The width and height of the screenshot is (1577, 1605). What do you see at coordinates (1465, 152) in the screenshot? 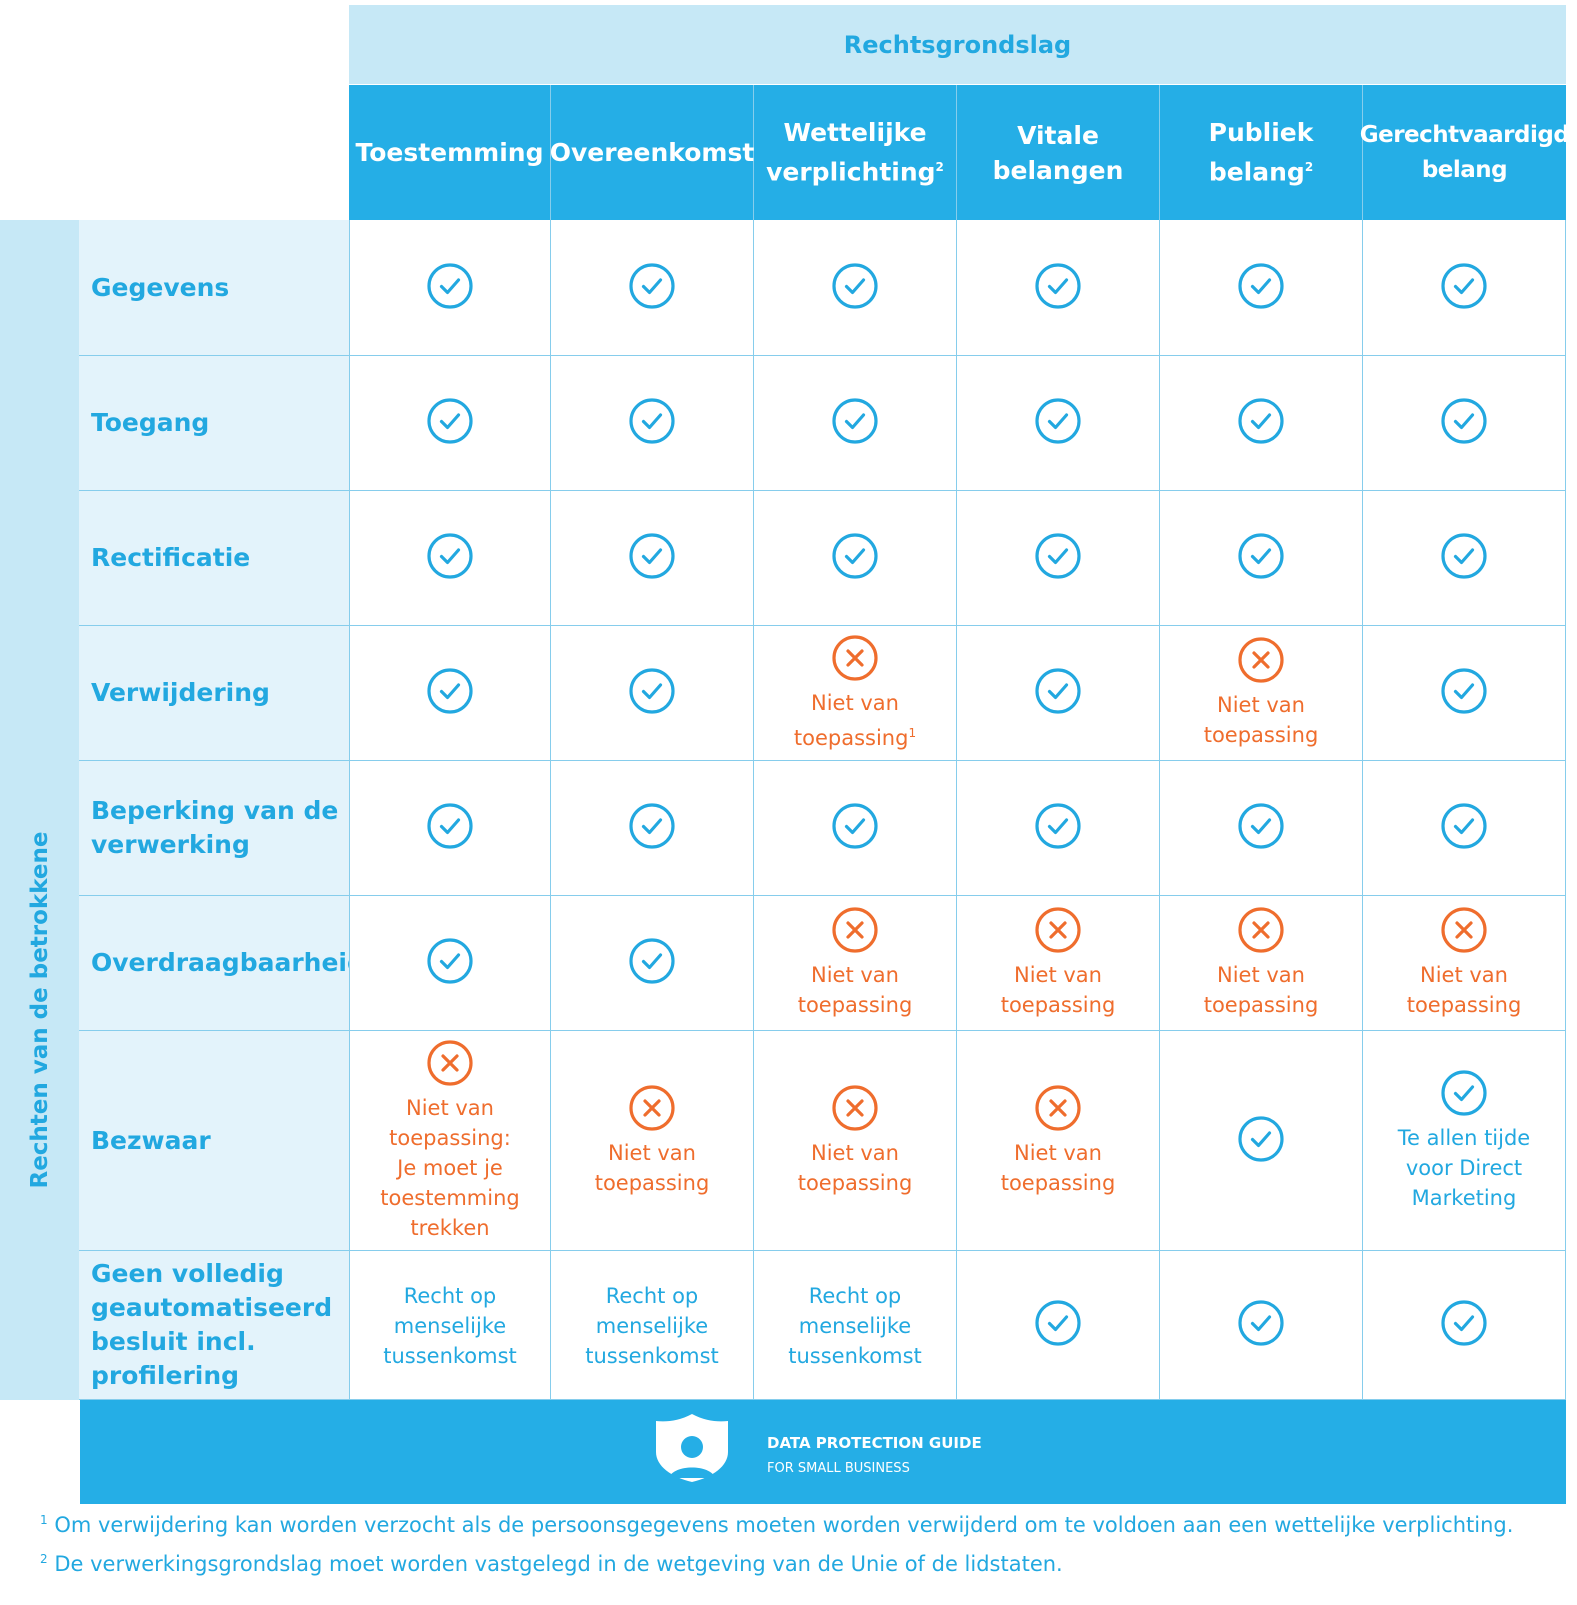
I see `column-header: Gerechtvaardigd belang` at bounding box center [1465, 152].